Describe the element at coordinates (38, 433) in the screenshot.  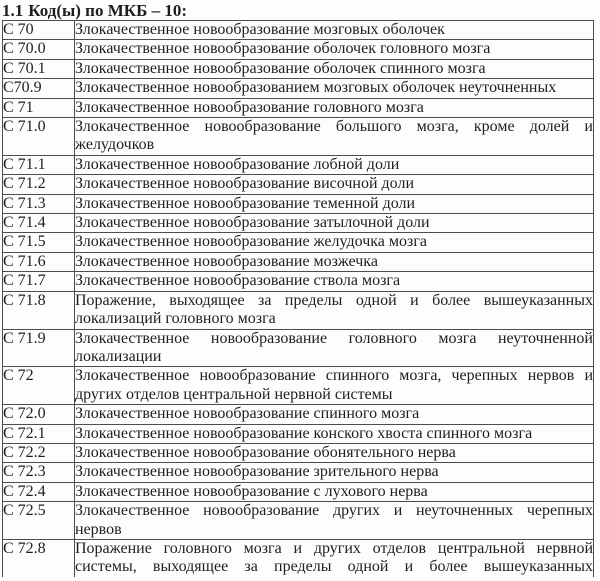
I see `code-cell: С 72.1` at that location.